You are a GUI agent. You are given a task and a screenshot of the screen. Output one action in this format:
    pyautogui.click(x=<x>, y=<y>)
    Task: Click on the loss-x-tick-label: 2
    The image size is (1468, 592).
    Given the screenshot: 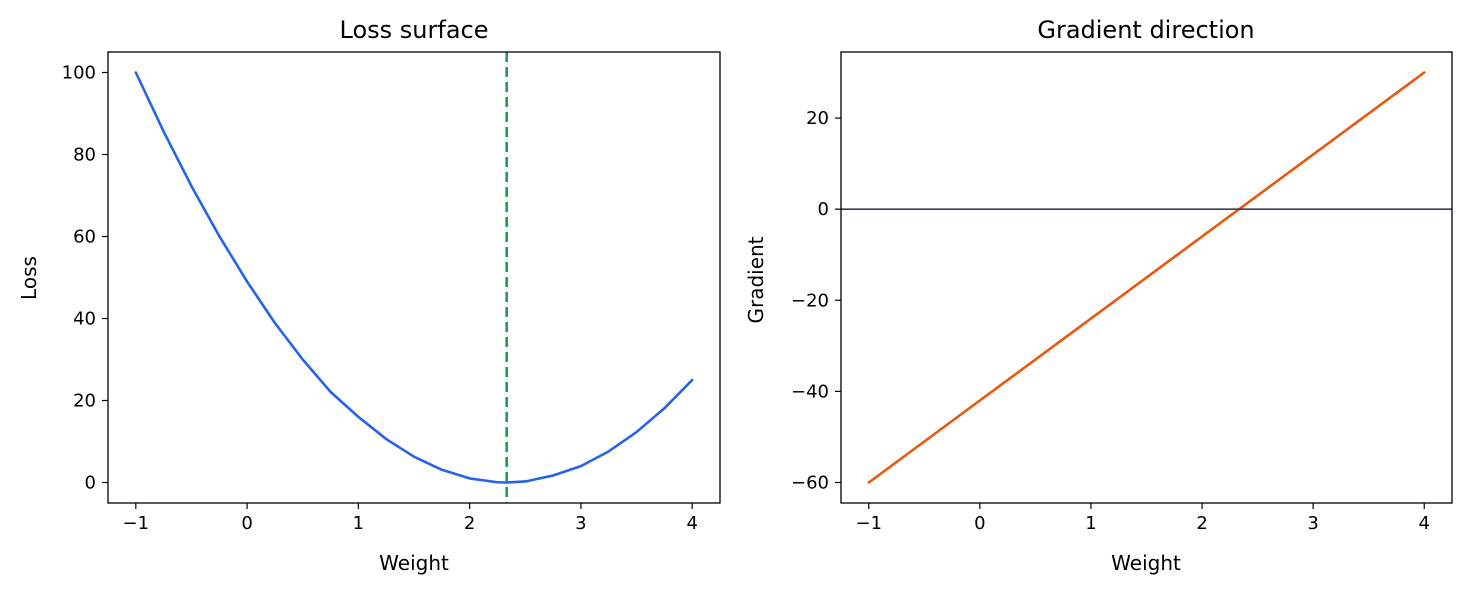 What is the action you would take?
    pyautogui.click(x=469, y=523)
    